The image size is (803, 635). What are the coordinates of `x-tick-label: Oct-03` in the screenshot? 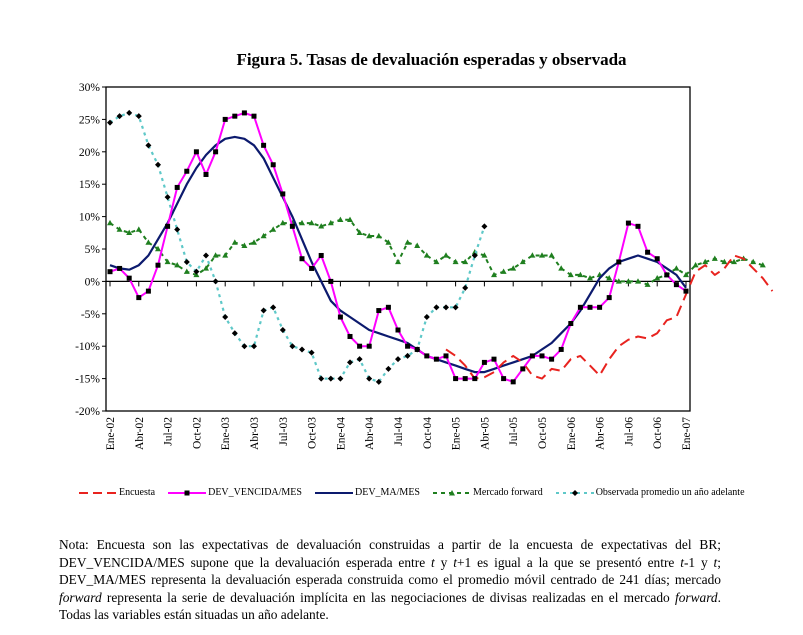 It's located at (313, 433).